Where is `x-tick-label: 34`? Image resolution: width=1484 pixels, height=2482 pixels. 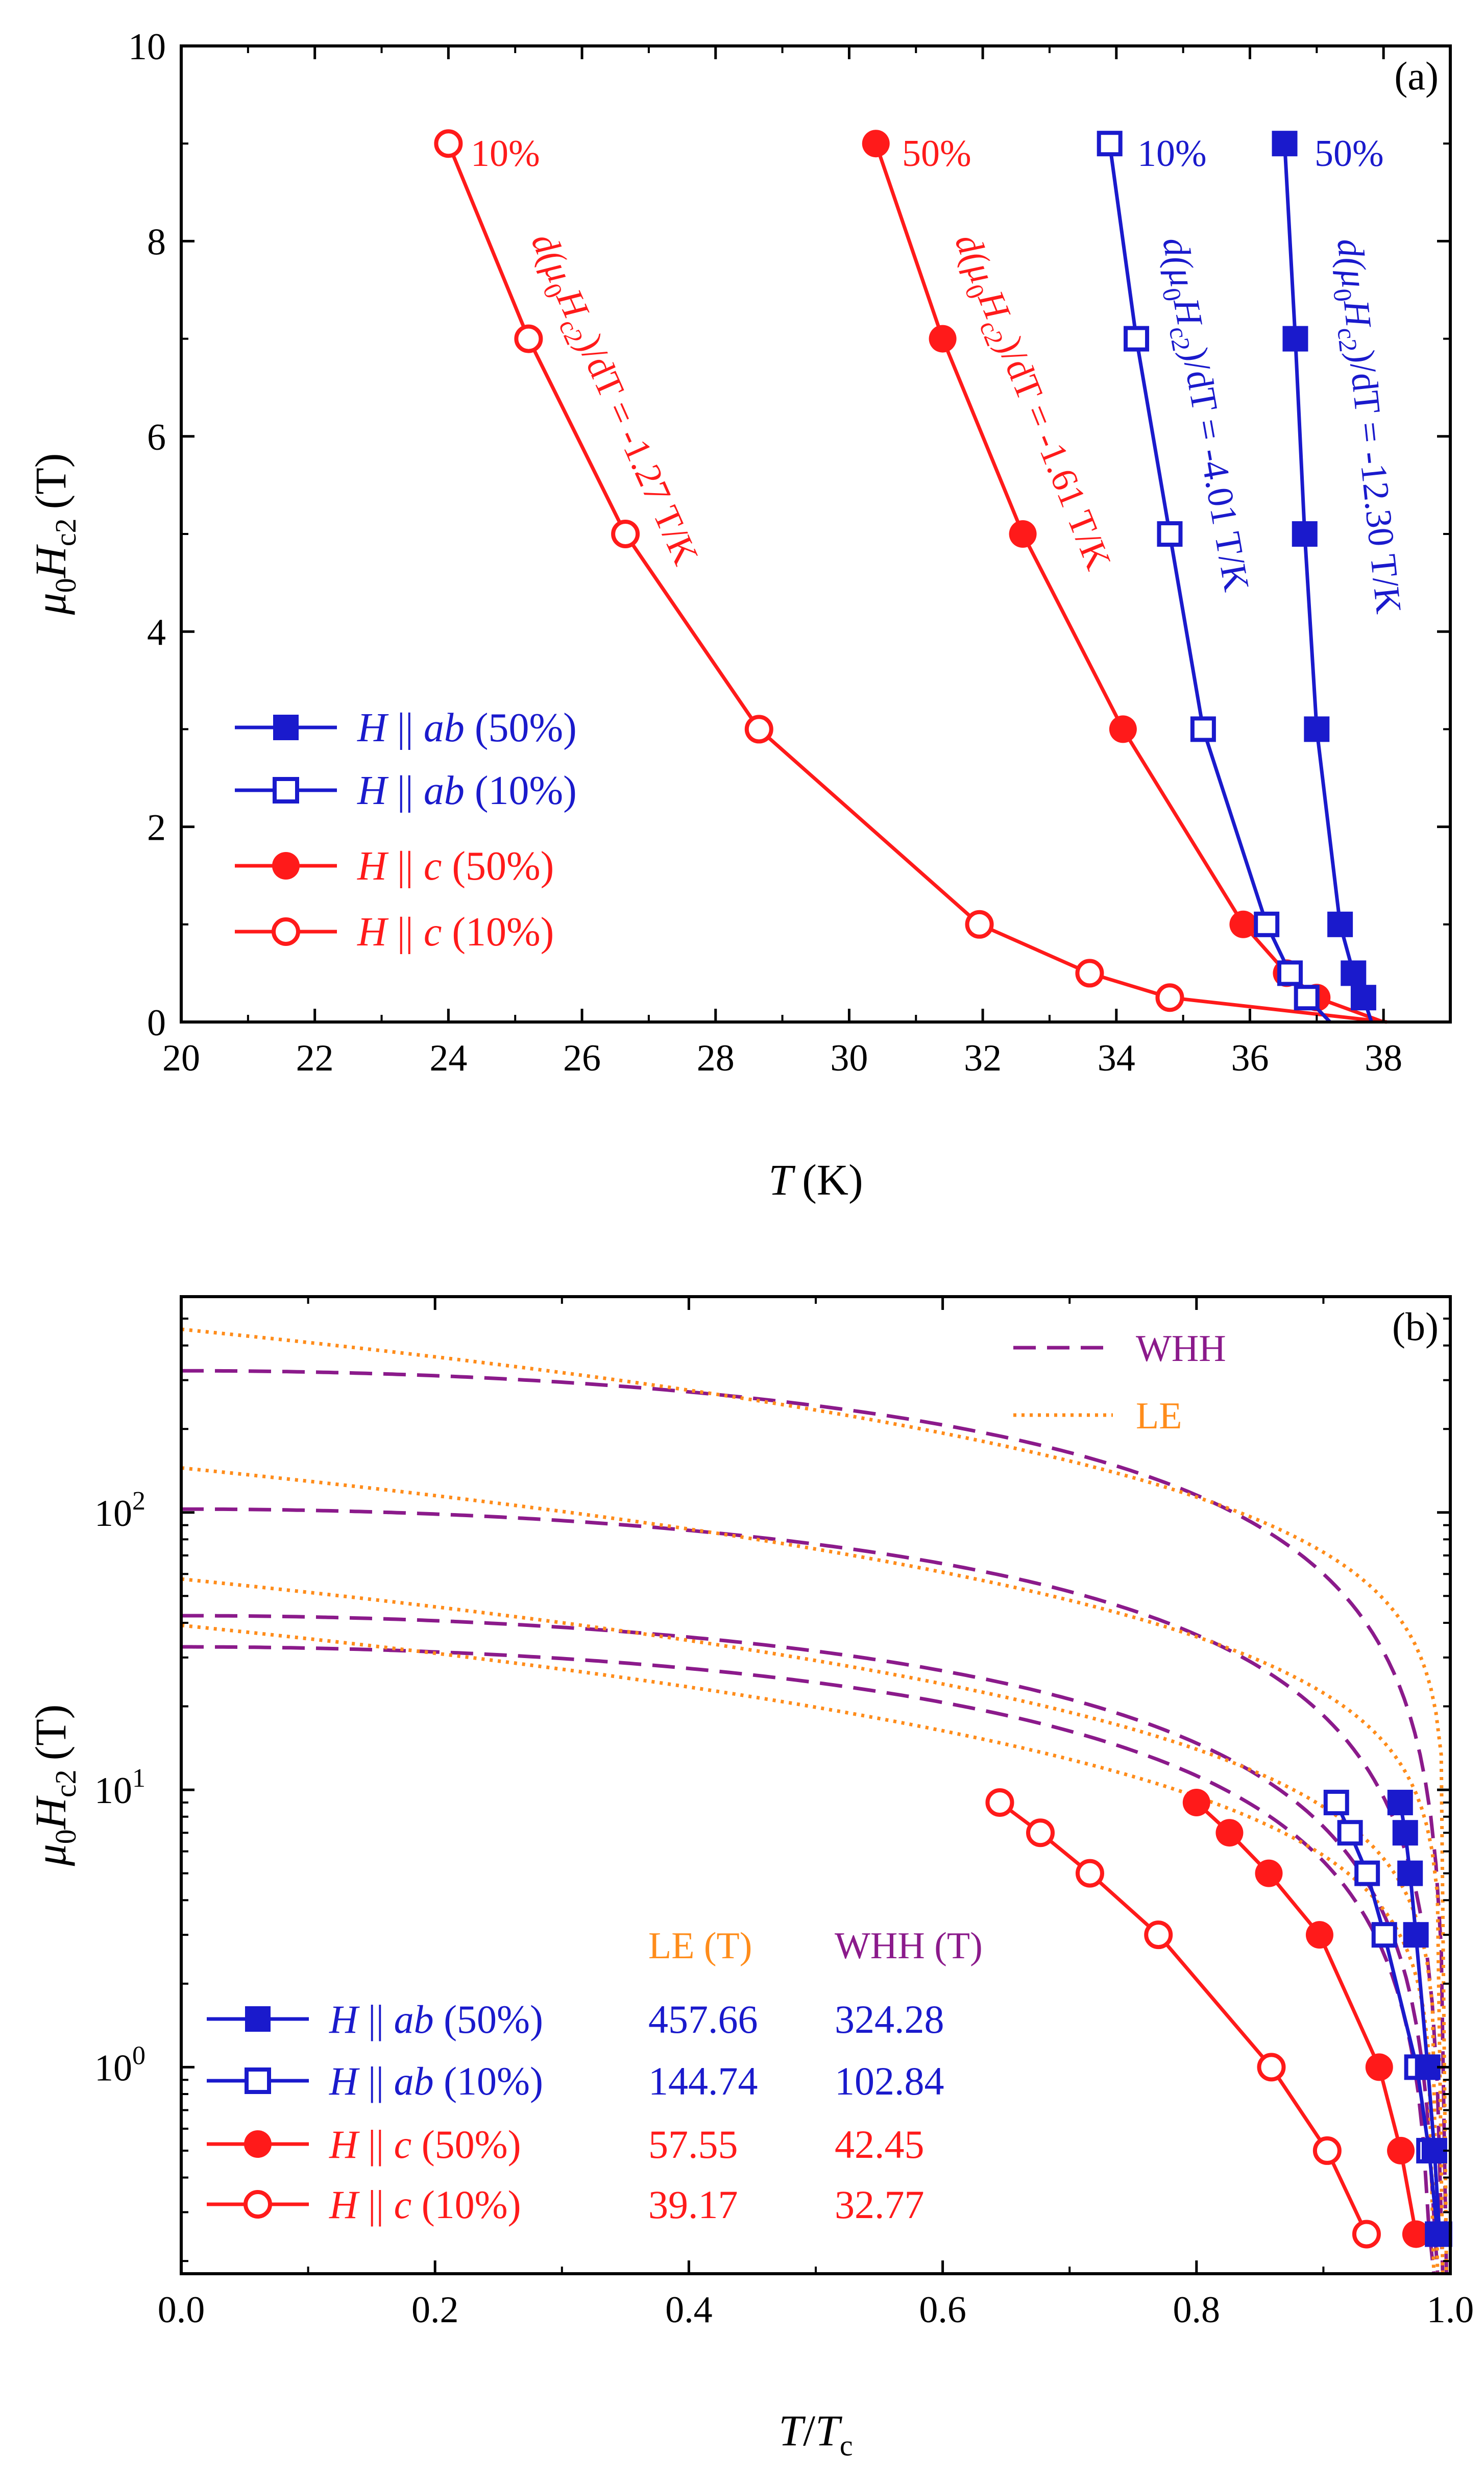 x-tick-label: 34 is located at coordinates (1116, 1058).